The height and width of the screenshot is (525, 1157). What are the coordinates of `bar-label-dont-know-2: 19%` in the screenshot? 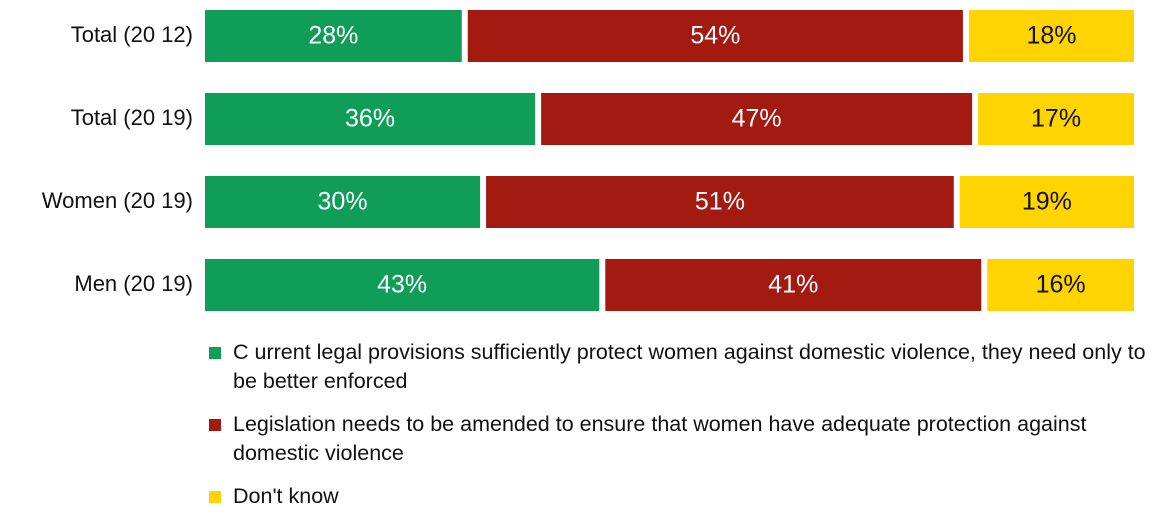 It's located at (1047, 202).